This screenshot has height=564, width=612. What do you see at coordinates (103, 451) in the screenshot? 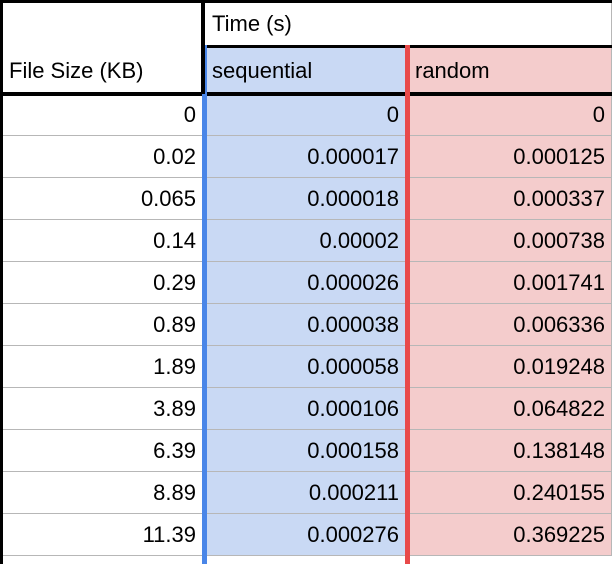
I see `file-size-cell: 6.39` at bounding box center [103, 451].